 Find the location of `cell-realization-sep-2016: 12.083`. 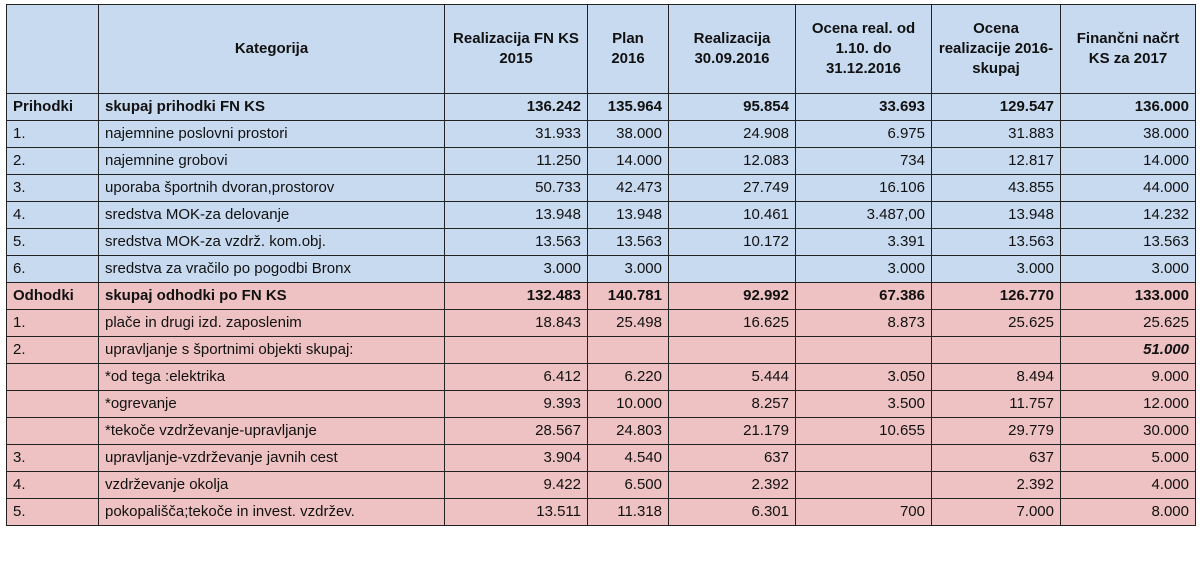

cell-realization-sep-2016: 12.083 is located at coordinates (732, 161).